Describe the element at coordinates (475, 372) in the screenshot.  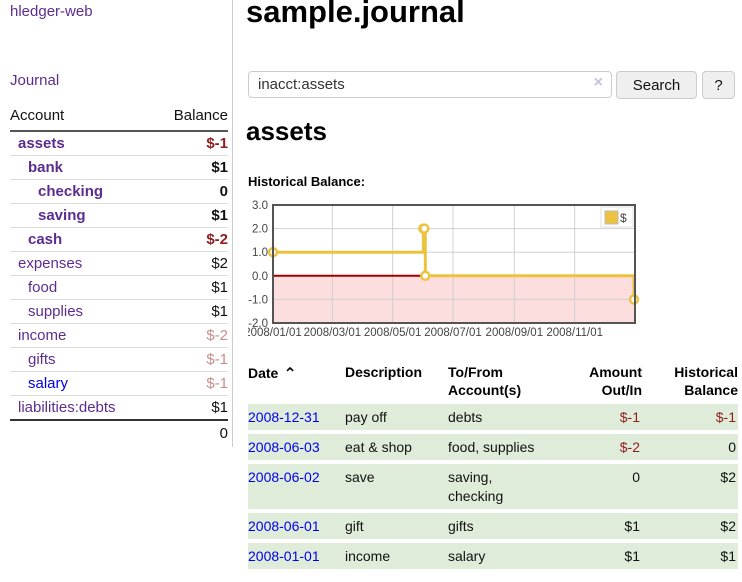
I see `header-line1: To/From` at that location.